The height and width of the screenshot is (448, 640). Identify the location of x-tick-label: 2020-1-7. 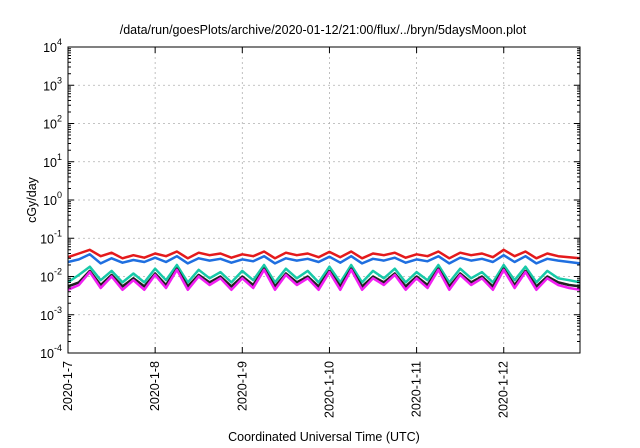
(68, 386).